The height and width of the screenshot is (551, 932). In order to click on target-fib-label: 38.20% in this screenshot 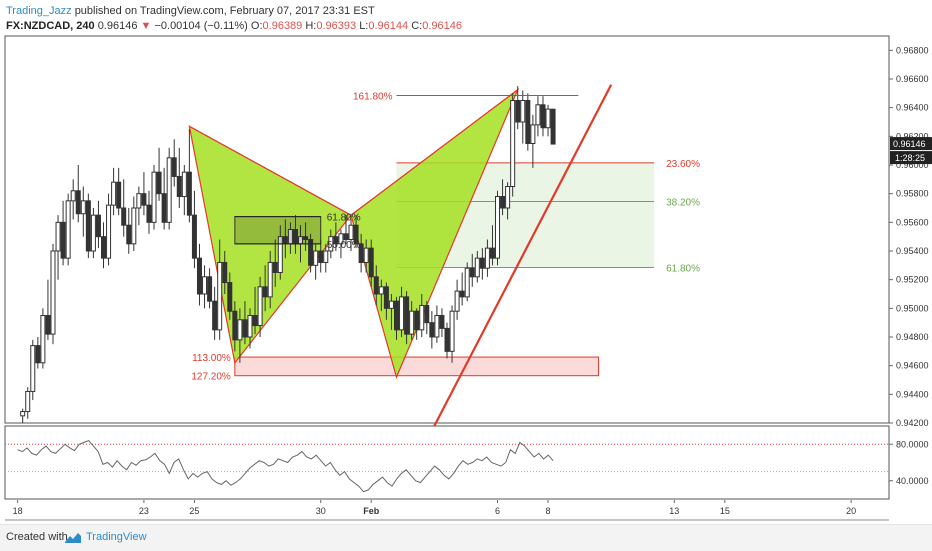, I will do `click(683, 203)`.